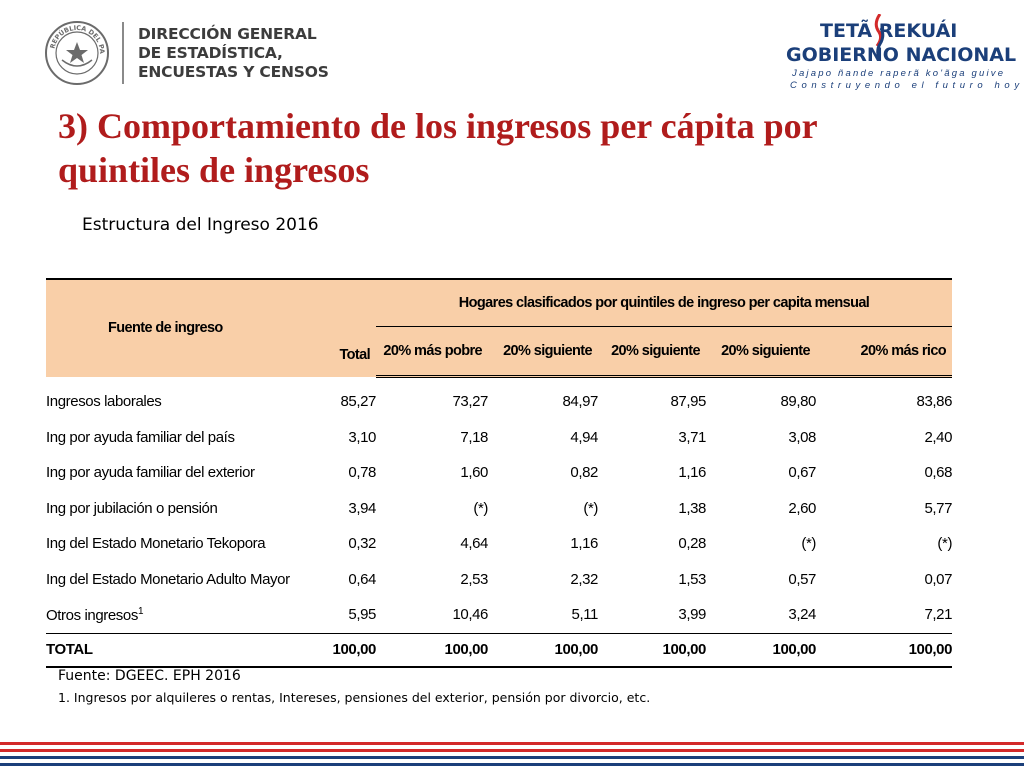 This screenshot has height=768, width=1024. Describe the element at coordinates (512, 750) in the screenshot. I see `stripe-red` at that location.